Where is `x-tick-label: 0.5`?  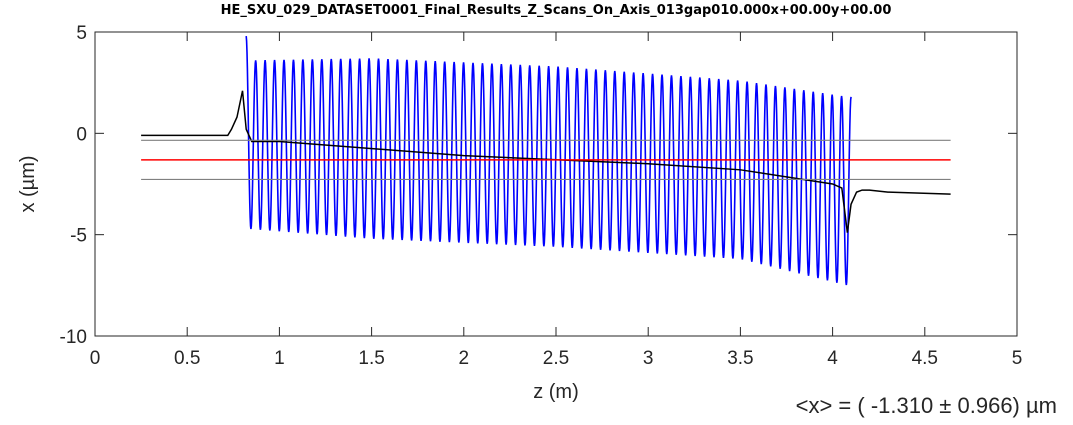
x-tick-label: 0.5 is located at coordinates (187, 358).